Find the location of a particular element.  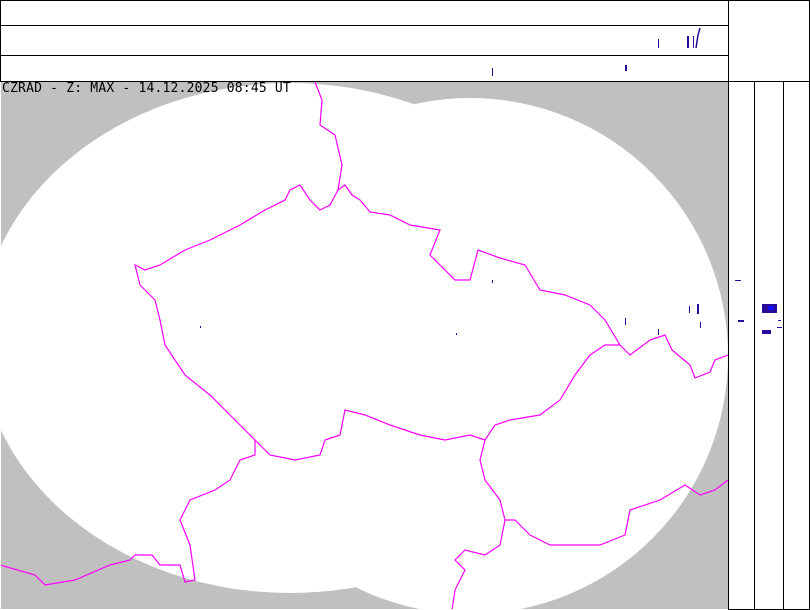

echo-strong is located at coordinates (771, 308).